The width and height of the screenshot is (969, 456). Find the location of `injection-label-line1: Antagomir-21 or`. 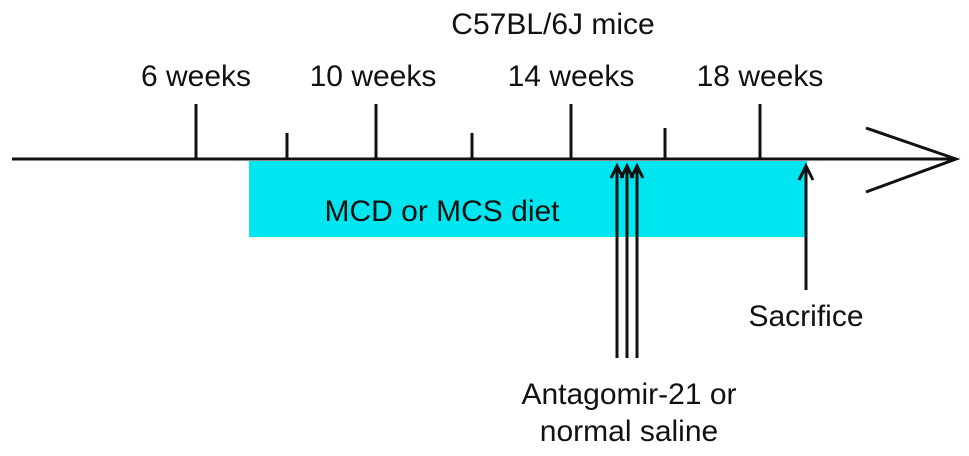

injection-label-line1: Antagomir-21 or is located at coordinates (629, 394).